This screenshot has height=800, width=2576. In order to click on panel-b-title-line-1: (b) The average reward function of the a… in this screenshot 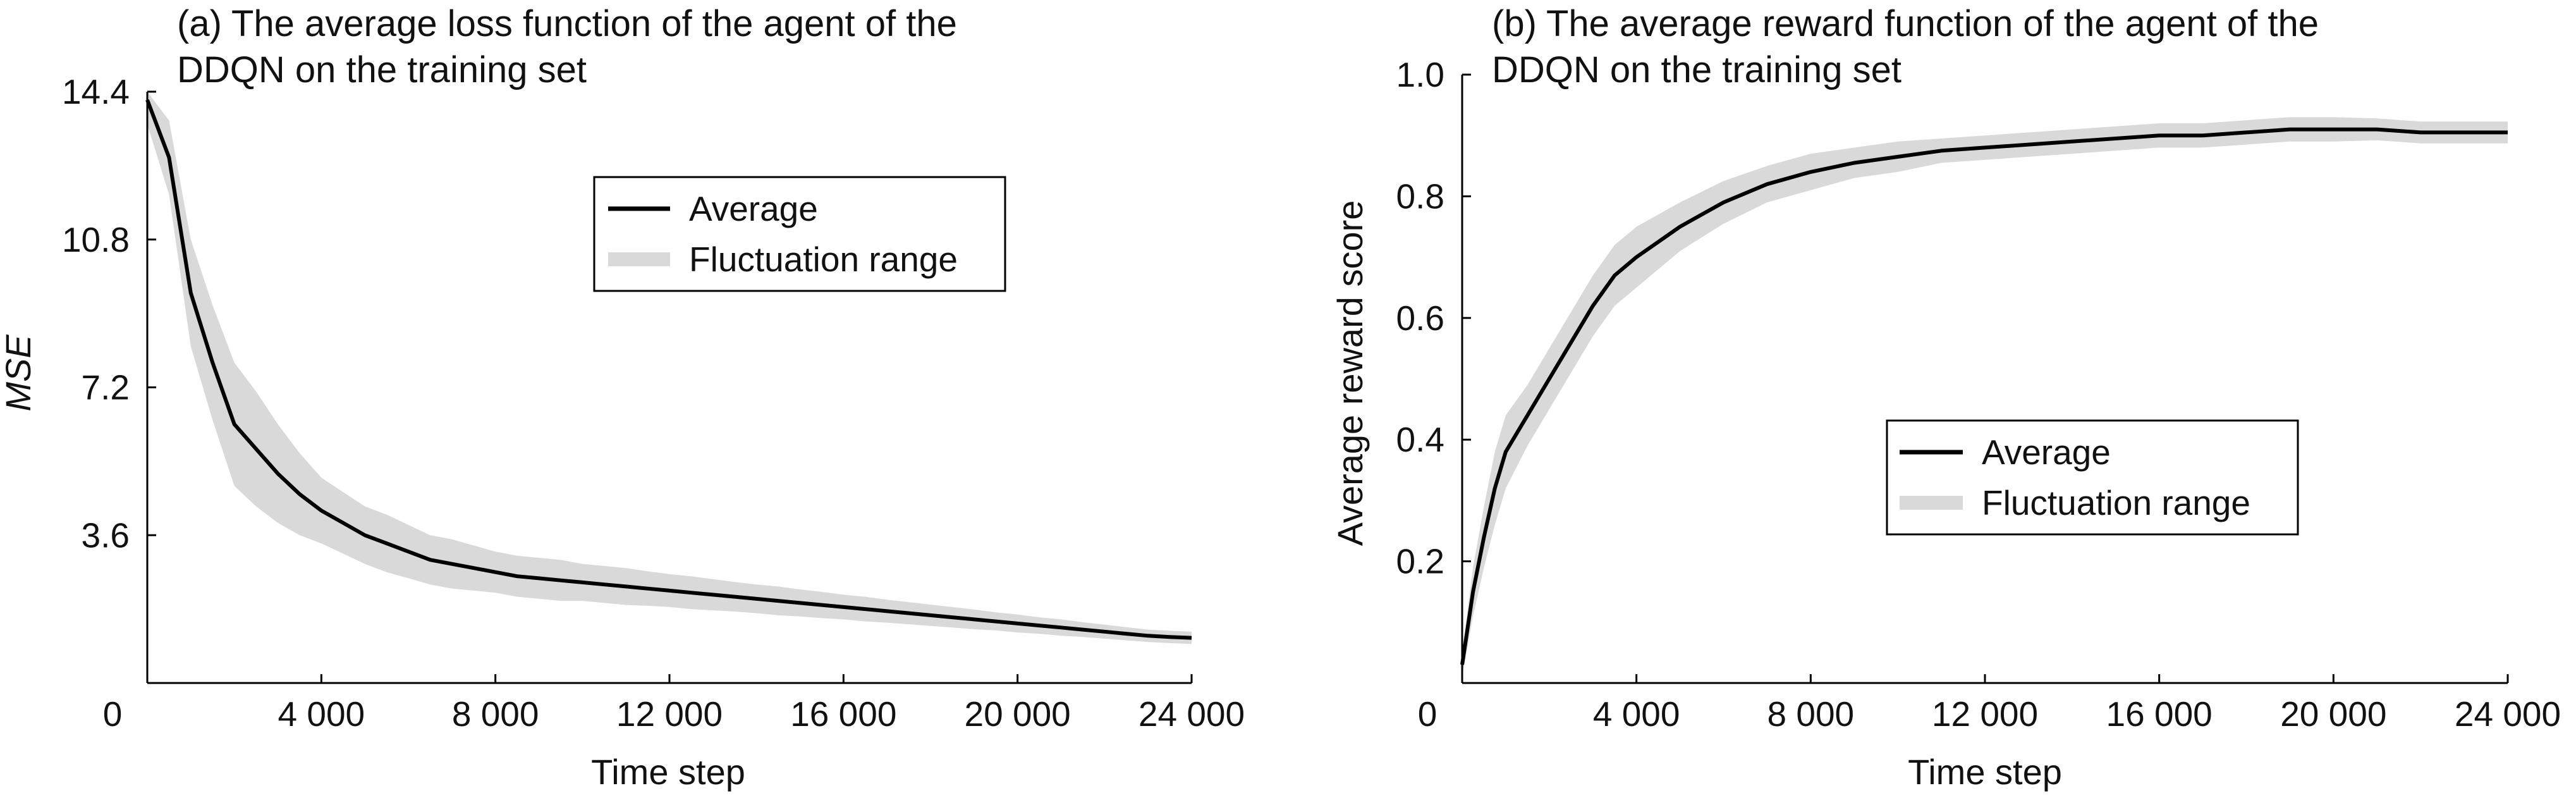, I will do `click(1905, 24)`.